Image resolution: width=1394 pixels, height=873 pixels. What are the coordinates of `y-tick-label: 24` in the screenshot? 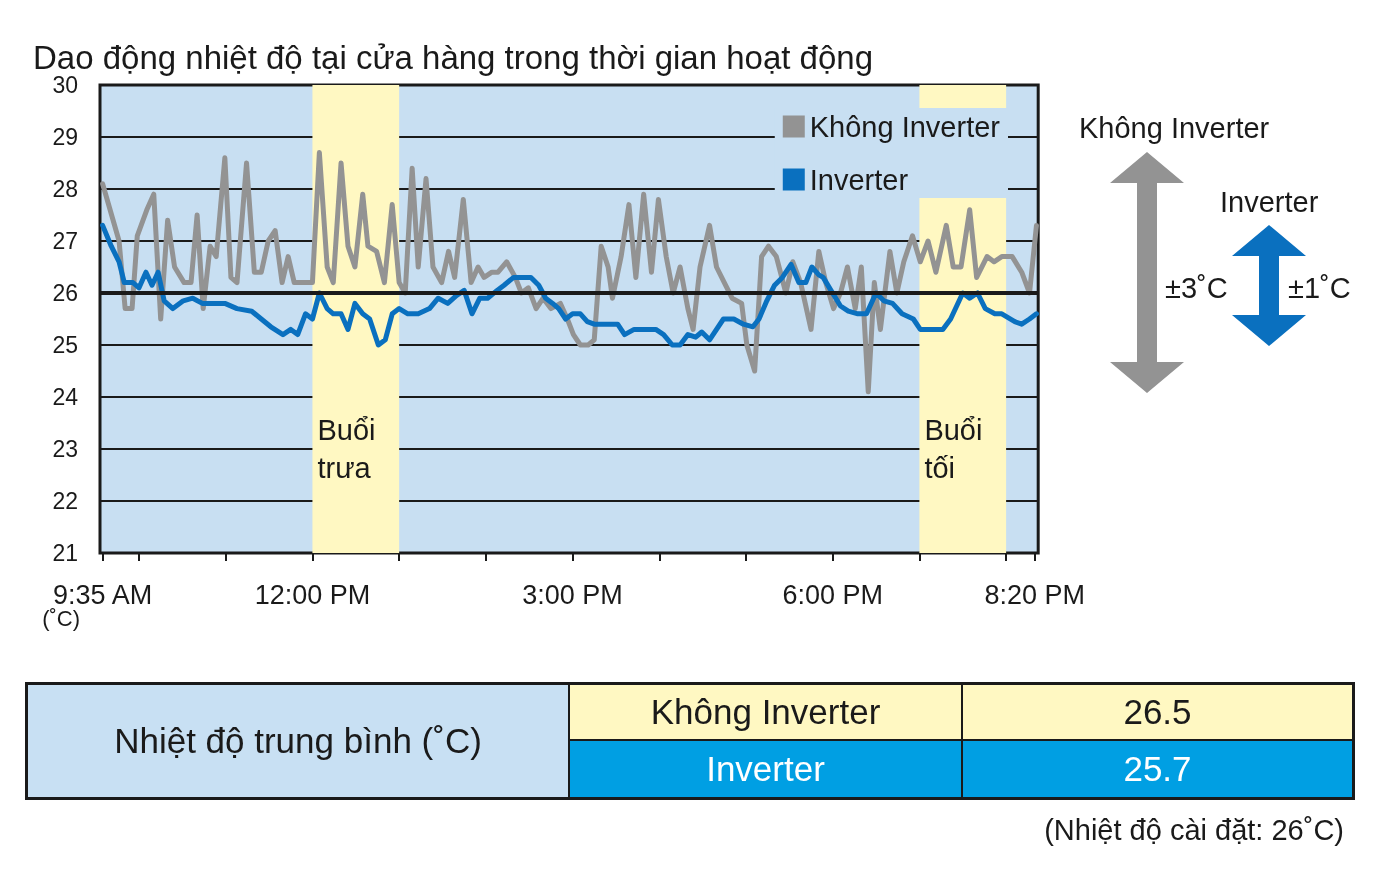 It's located at (65, 397).